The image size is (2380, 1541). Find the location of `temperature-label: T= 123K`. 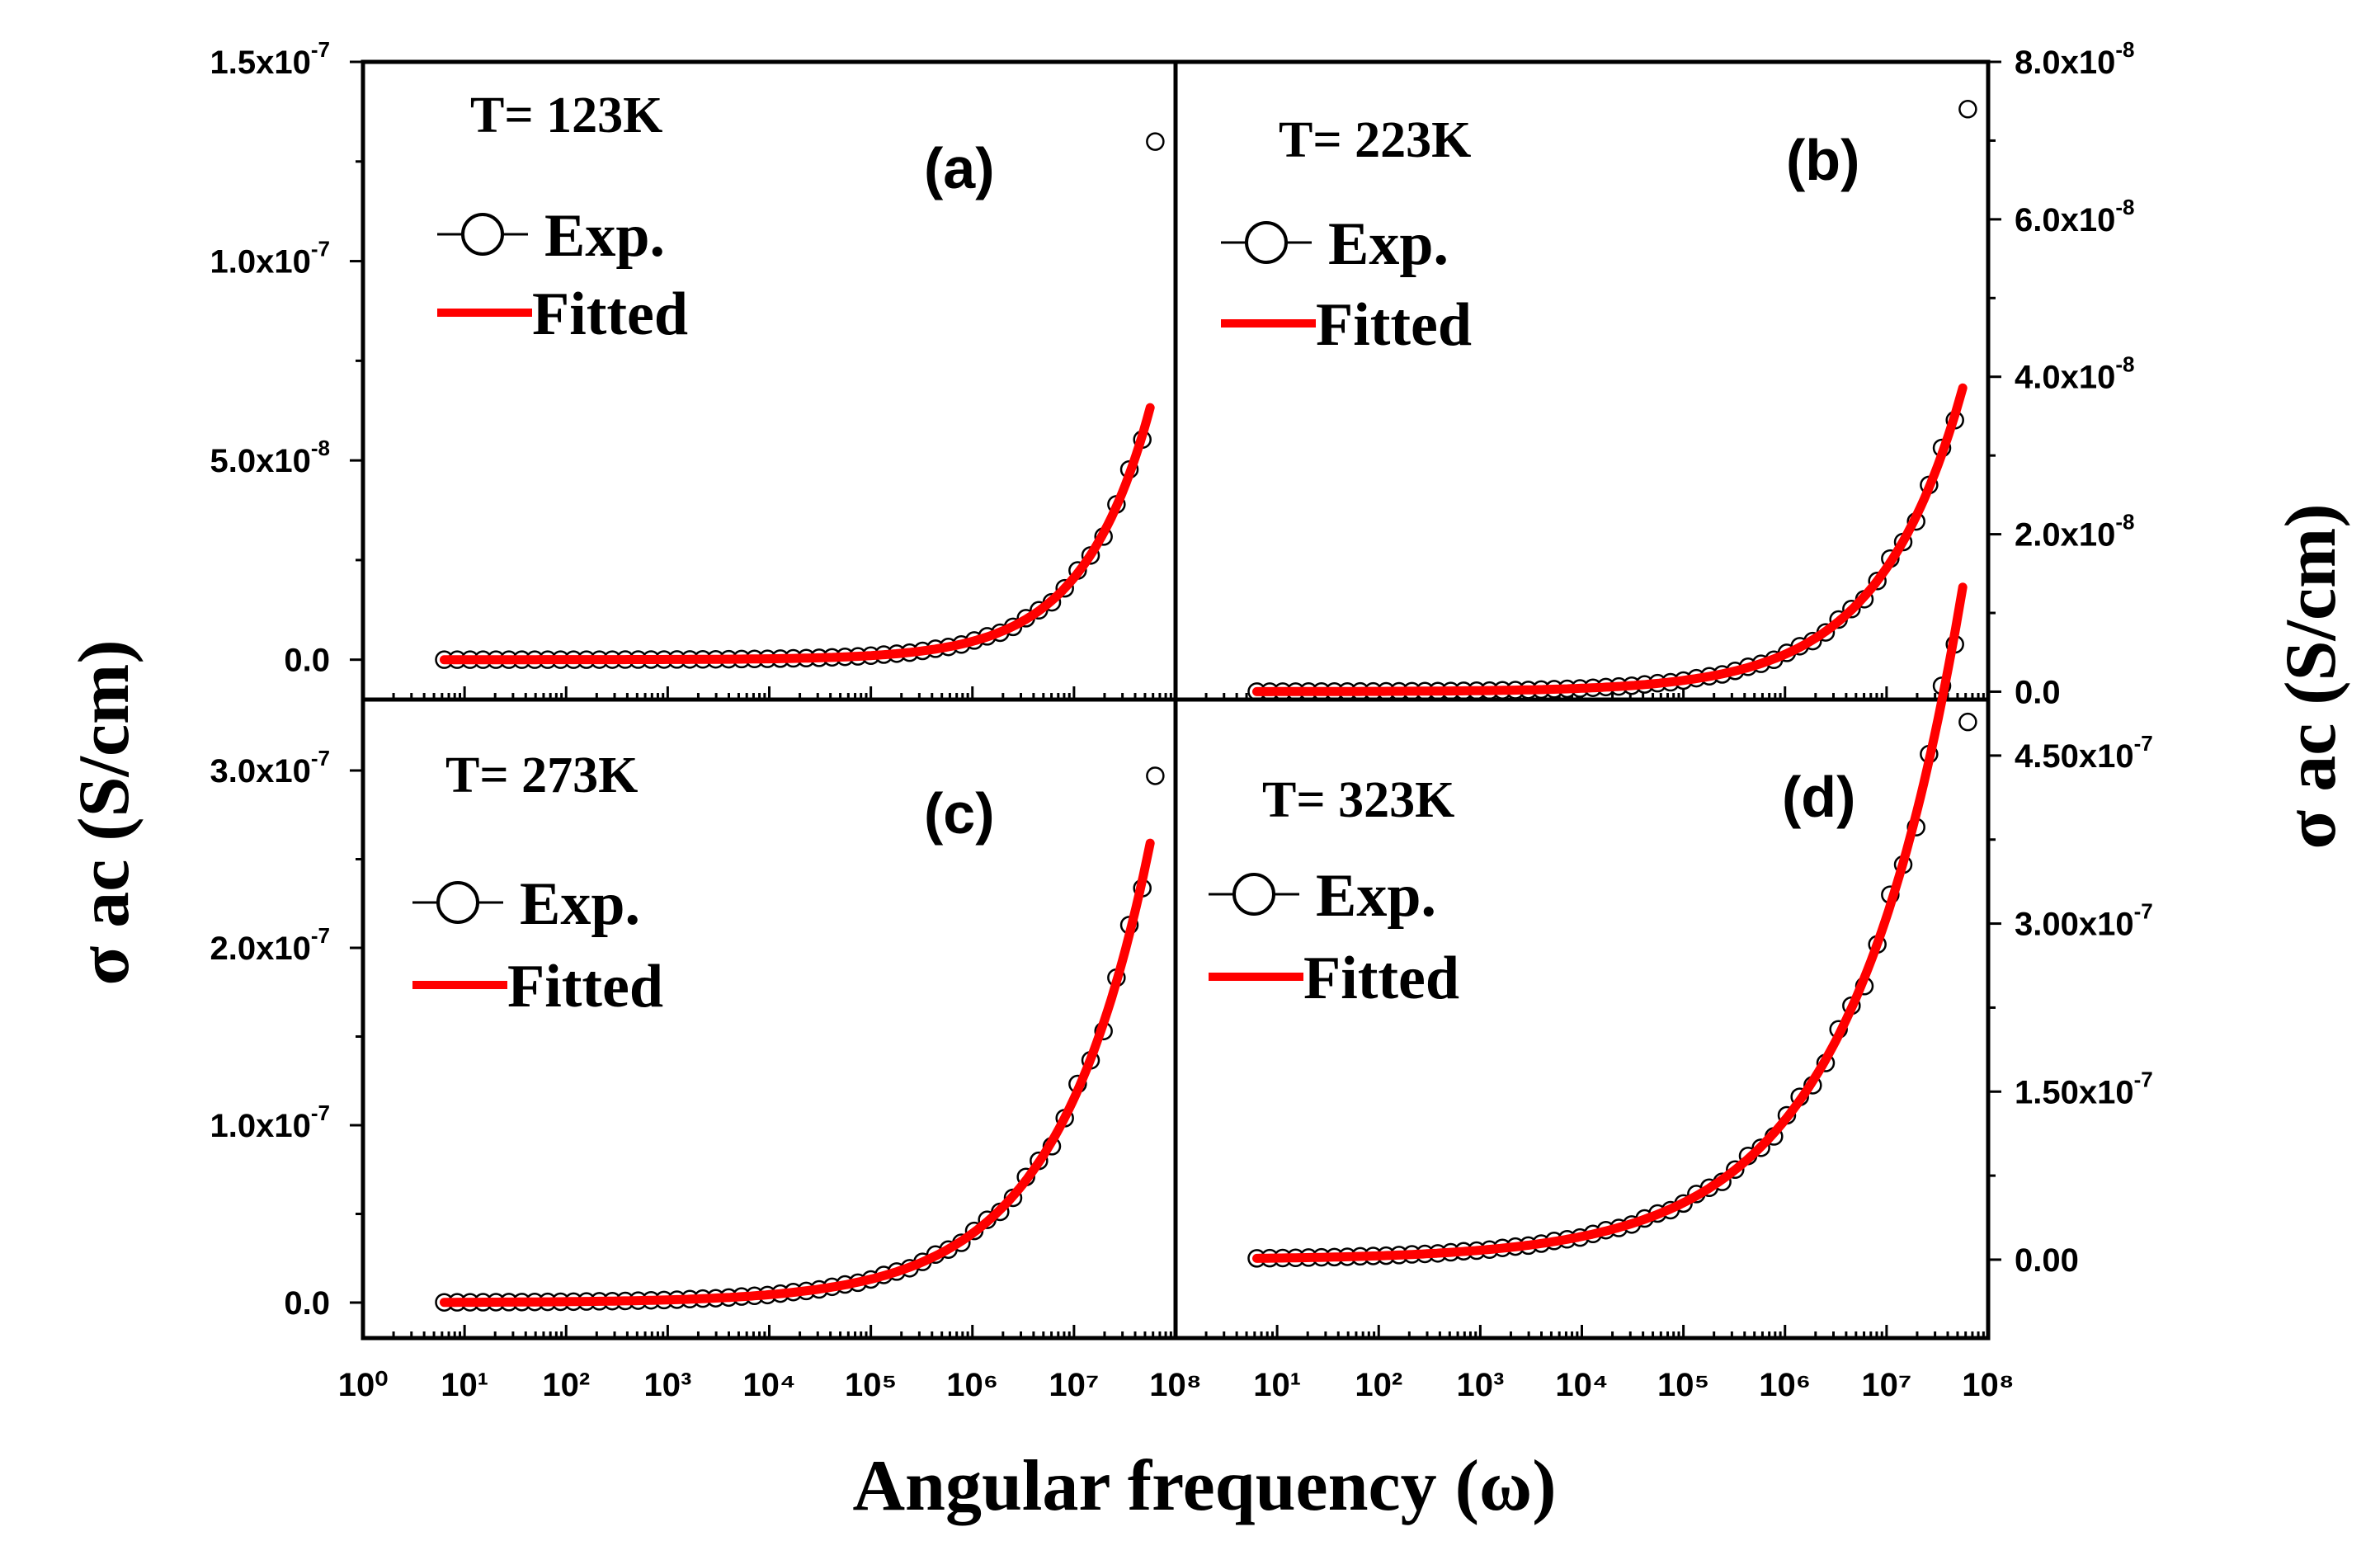

temperature-label: T= 123K is located at coordinates (566, 116).